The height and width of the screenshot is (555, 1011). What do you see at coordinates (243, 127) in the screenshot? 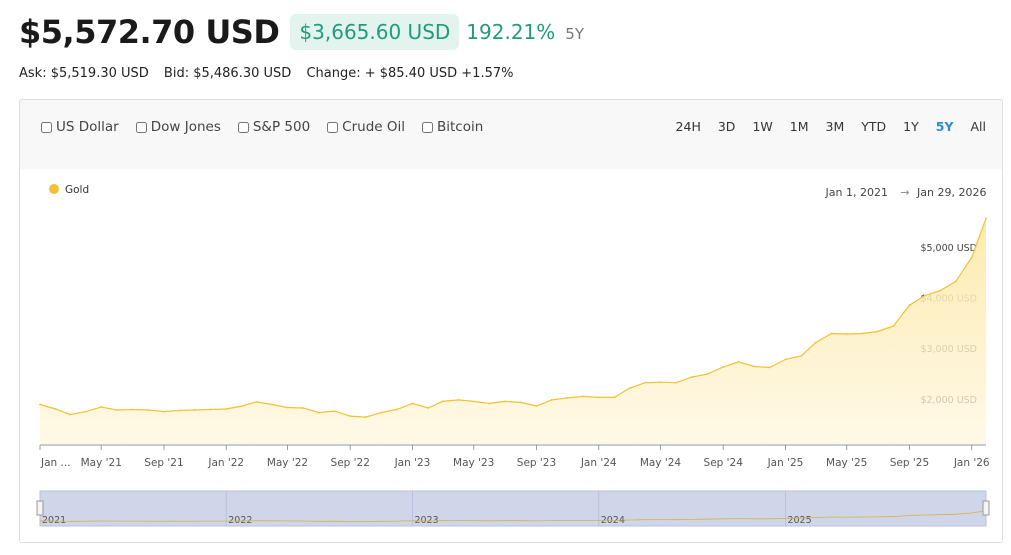
I see `compare-sp500-checkbox` at bounding box center [243, 127].